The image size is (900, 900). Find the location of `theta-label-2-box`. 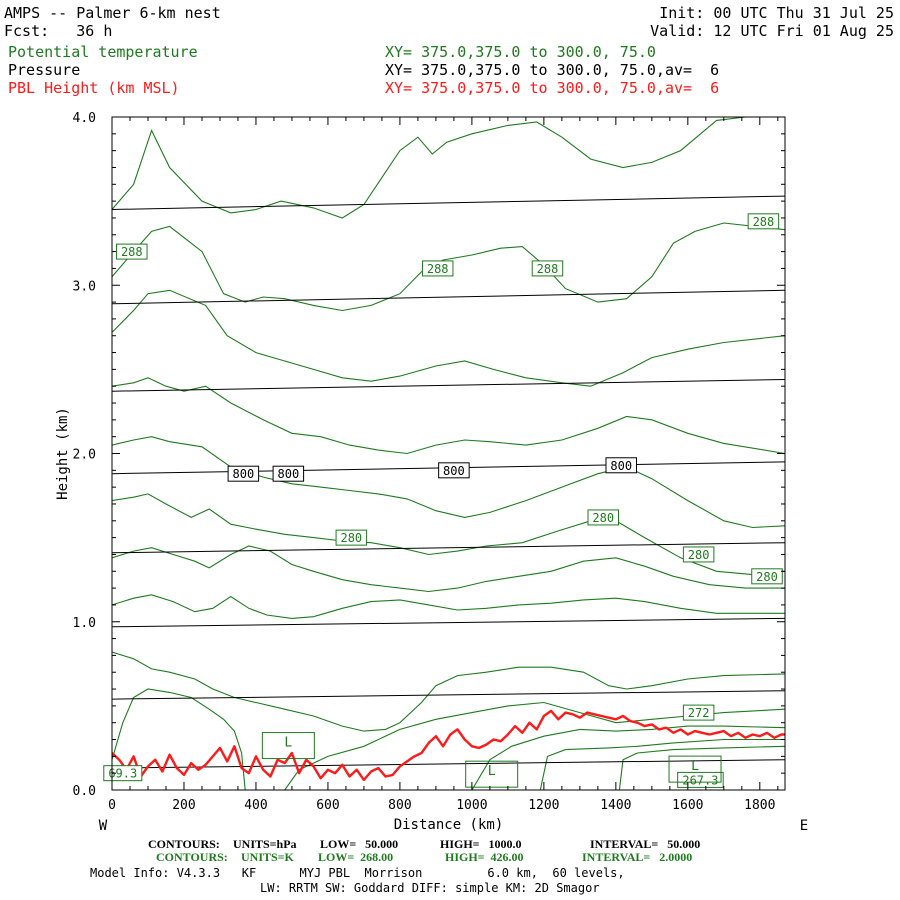

theta-label-2-box is located at coordinates (547, 268).